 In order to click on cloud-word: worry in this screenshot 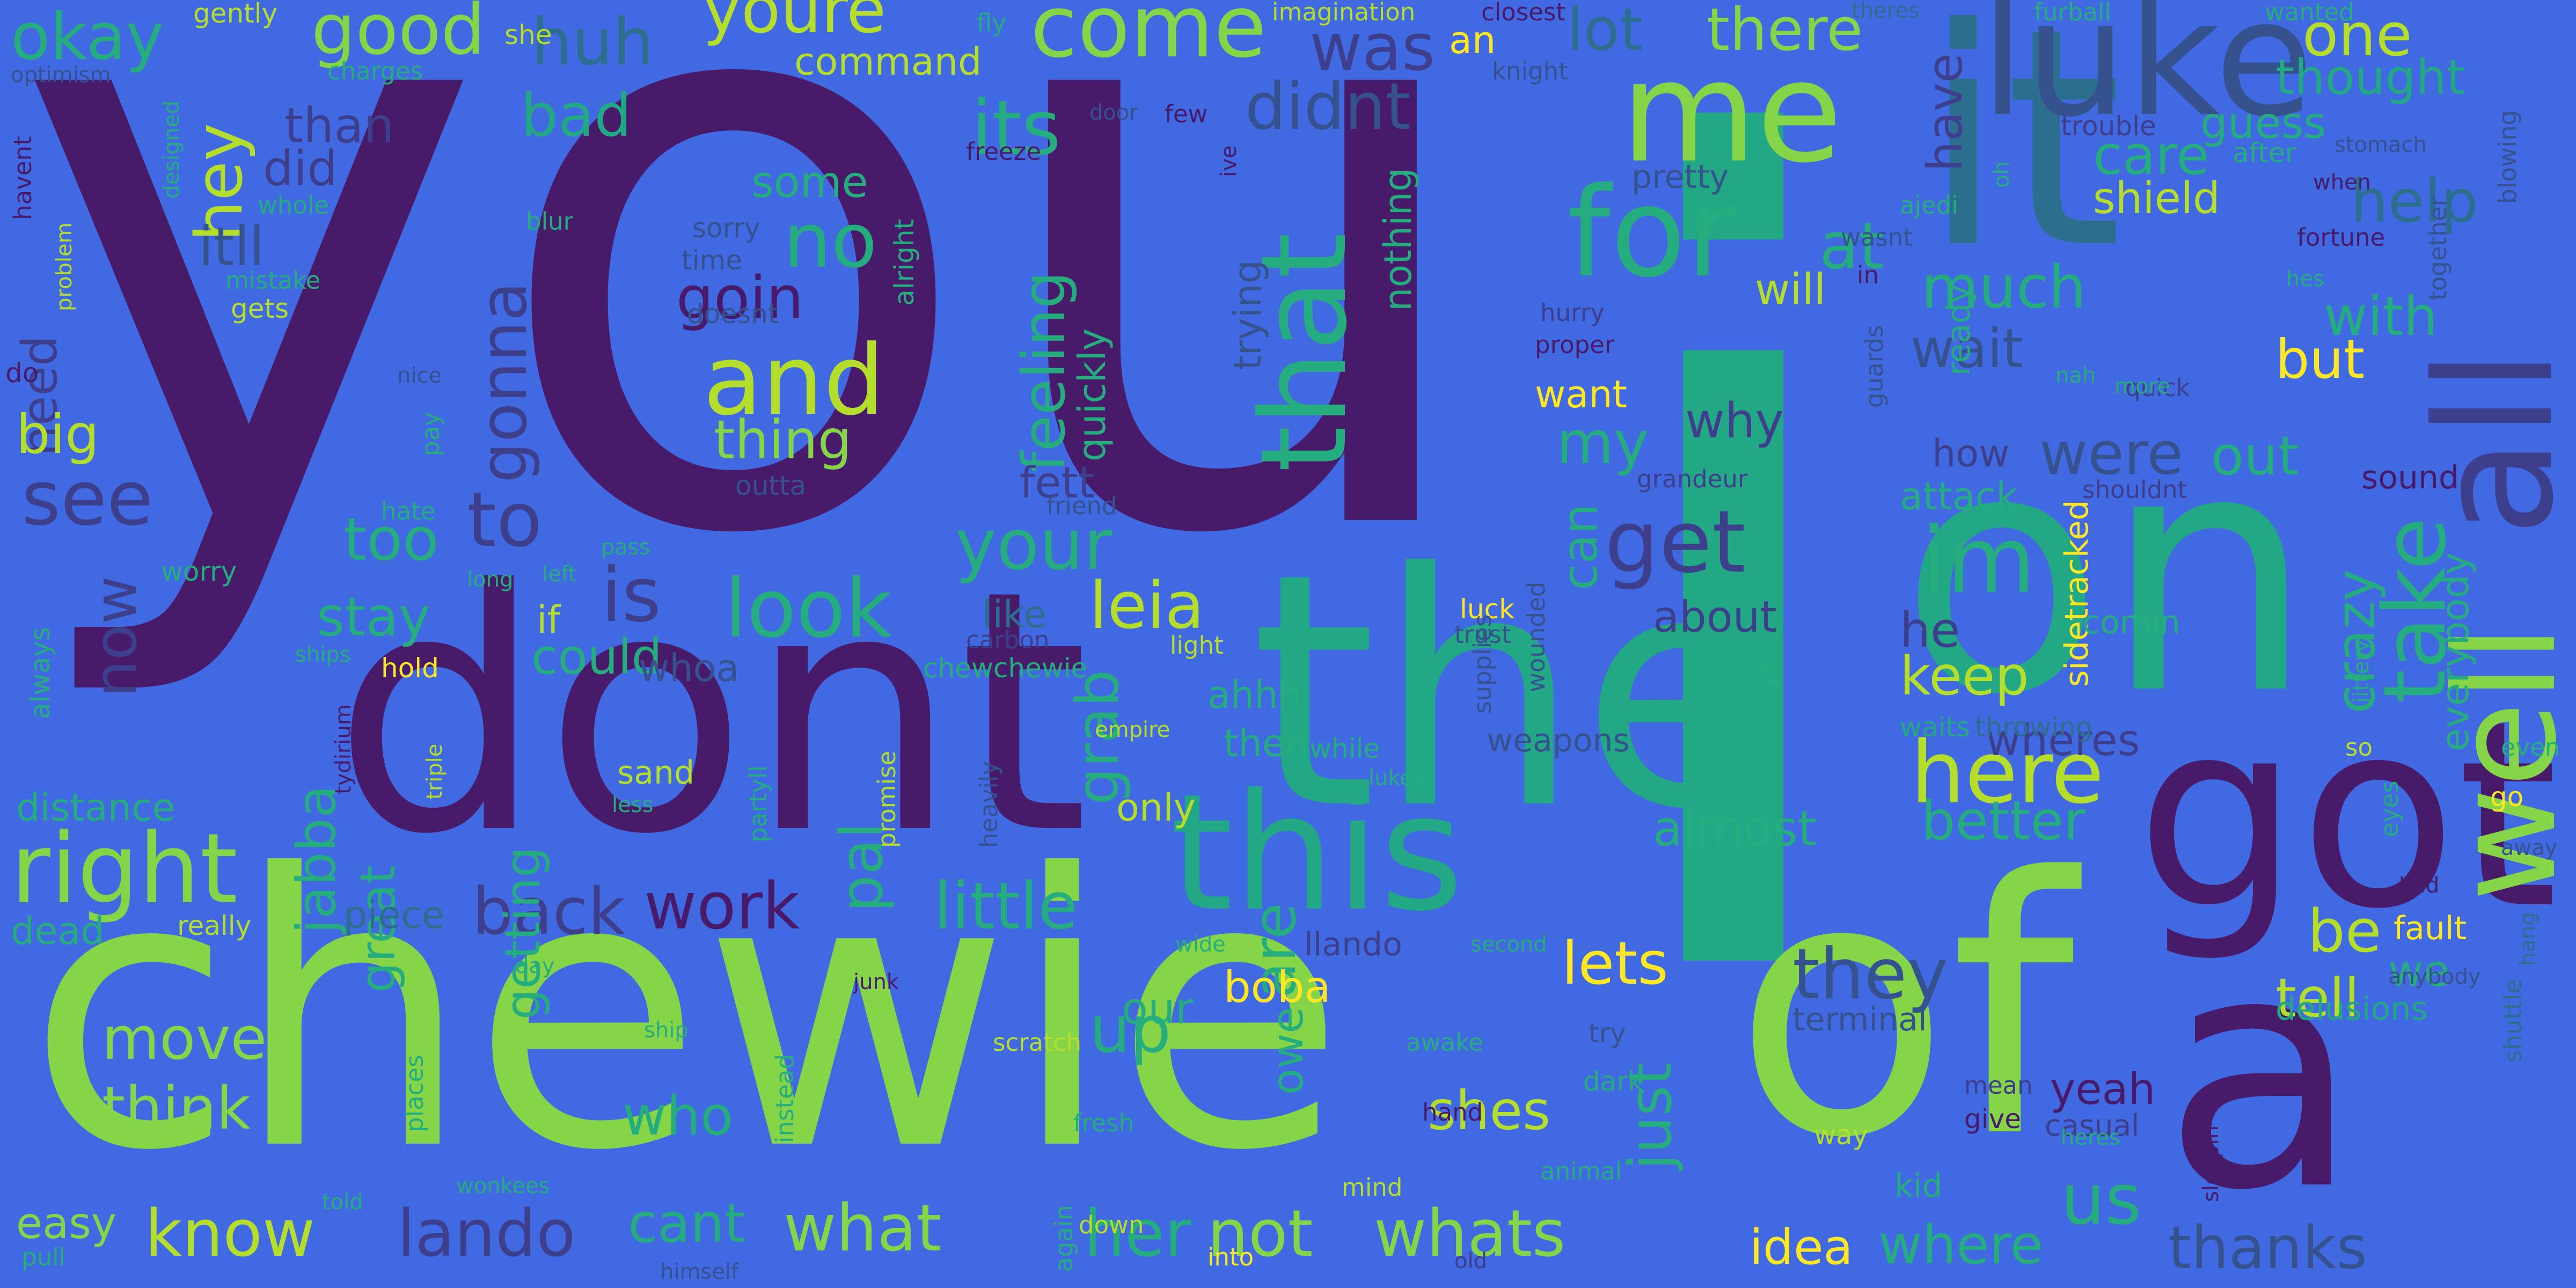, I will do `click(199, 571)`.